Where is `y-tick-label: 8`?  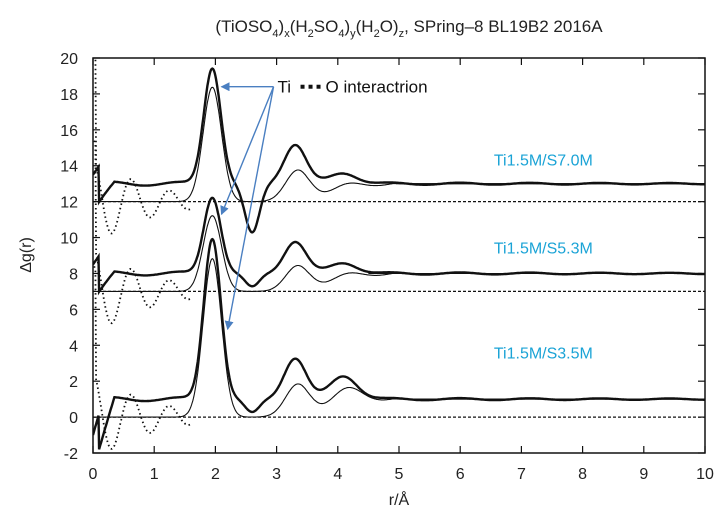 y-tick-label: 8 is located at coordinates (73, 274).